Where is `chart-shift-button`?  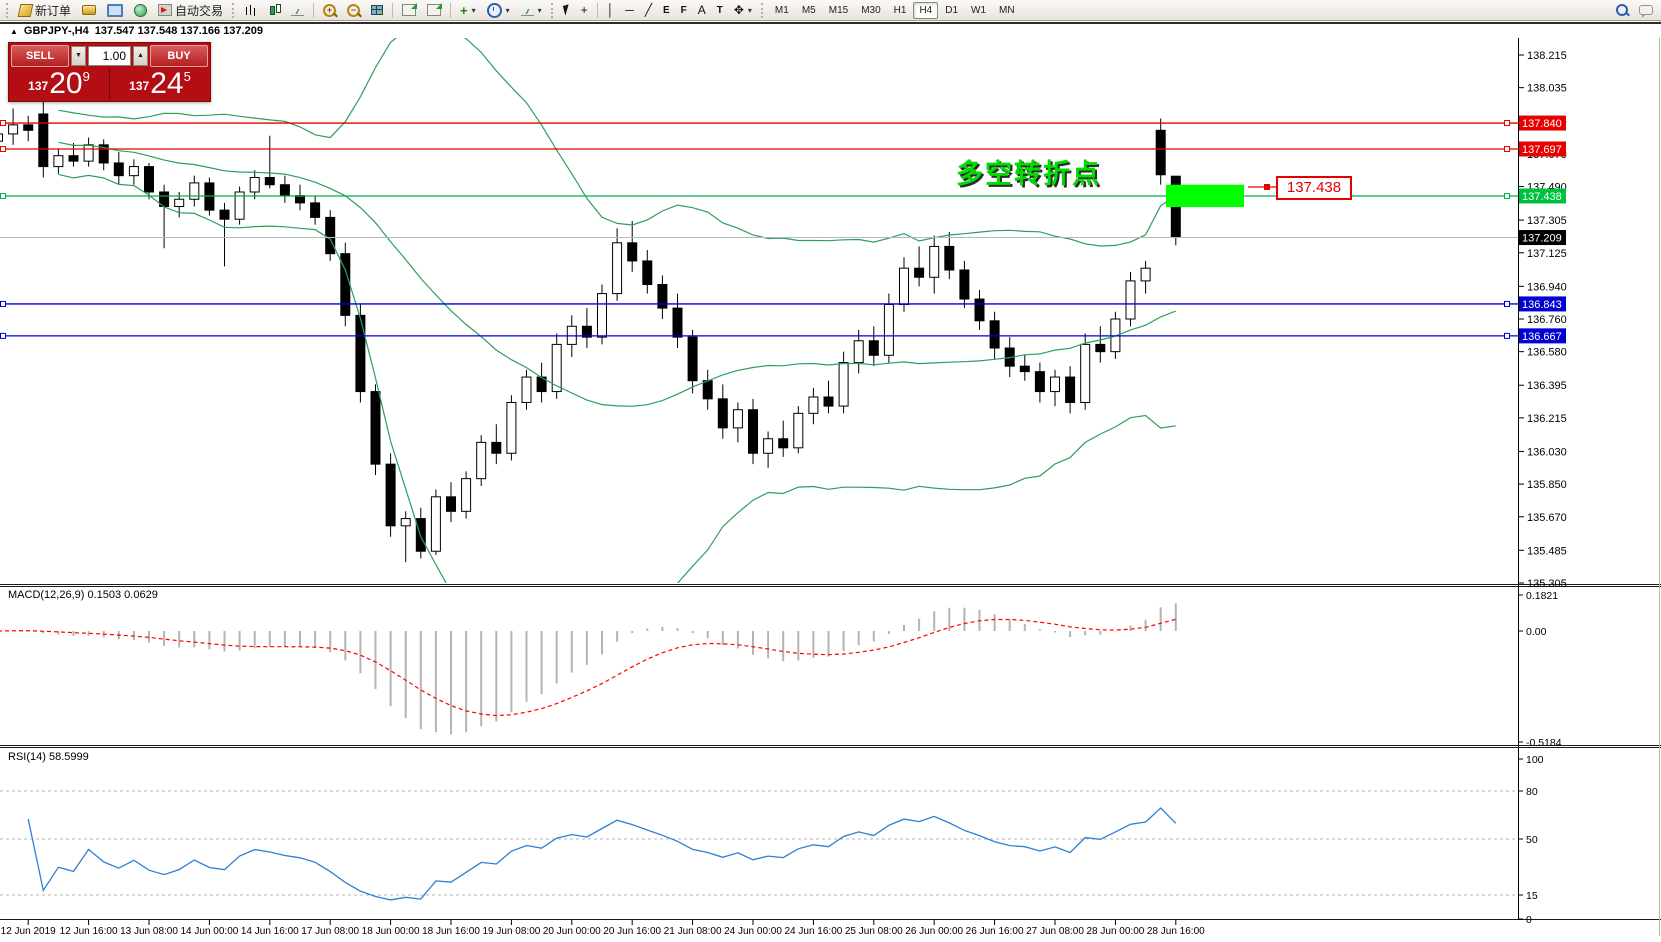 chart-shift-button is located at coordinates (409, 10).